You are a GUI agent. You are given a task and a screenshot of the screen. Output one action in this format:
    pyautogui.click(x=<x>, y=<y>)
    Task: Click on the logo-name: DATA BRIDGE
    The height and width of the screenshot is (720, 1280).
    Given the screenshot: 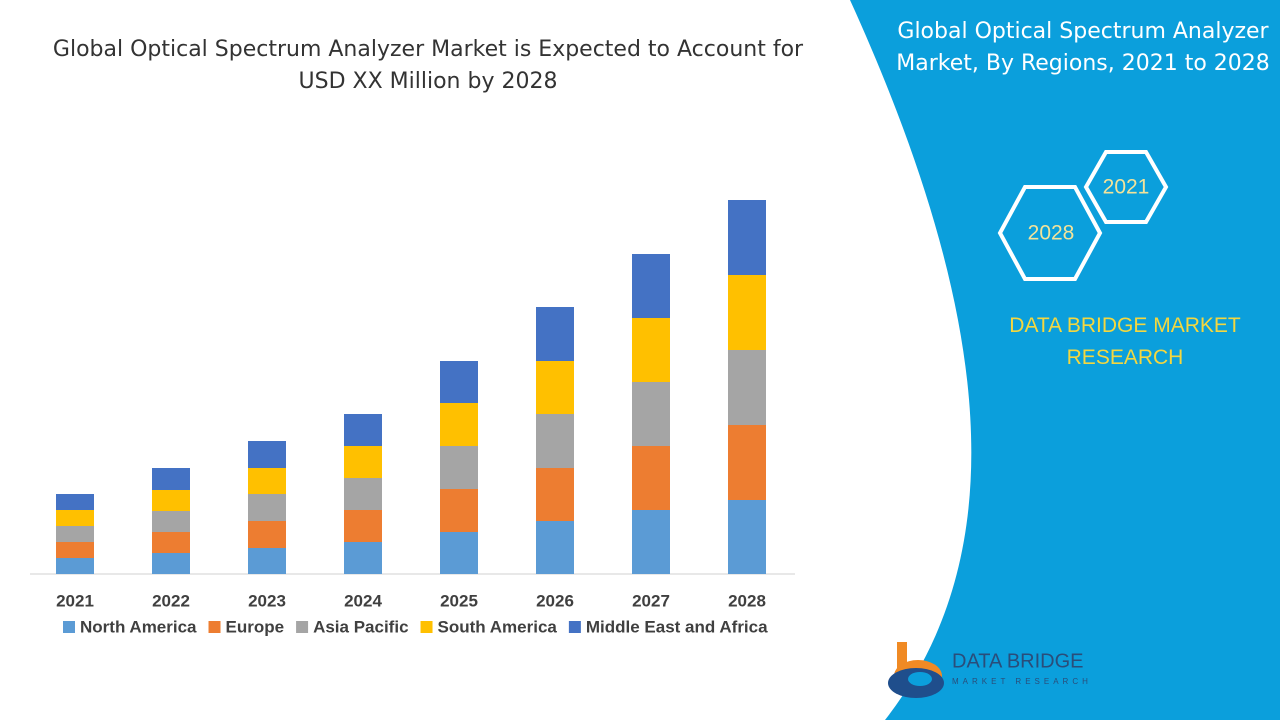 What is the action you would take?
    pyautogui.click(x=1018, y=661)
    